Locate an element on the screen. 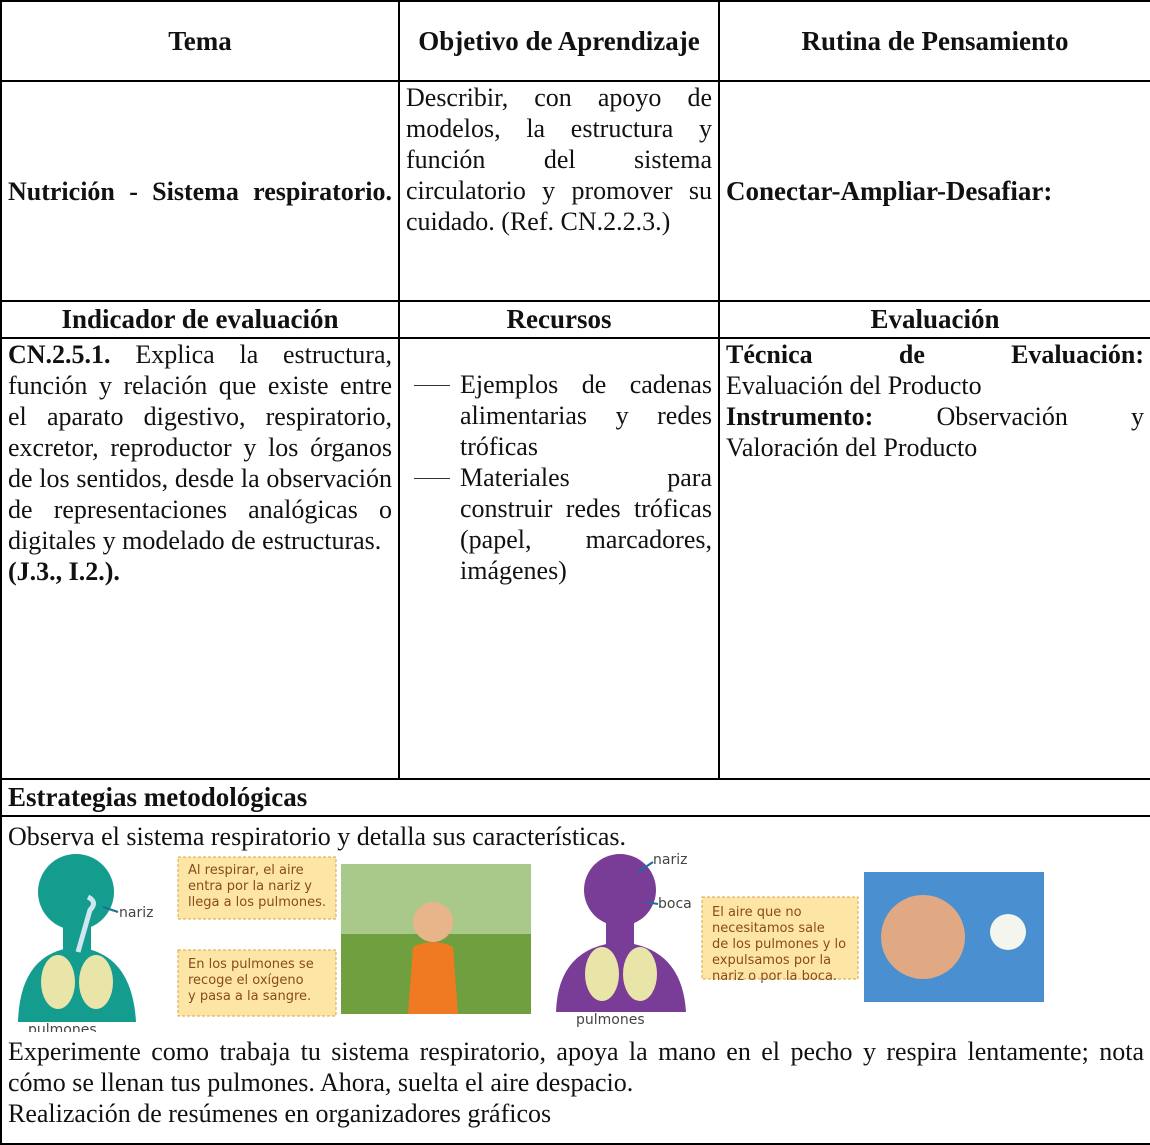  topic-text: Nutrición - Sistema respiratorio. is located at coordinates (200, 191).